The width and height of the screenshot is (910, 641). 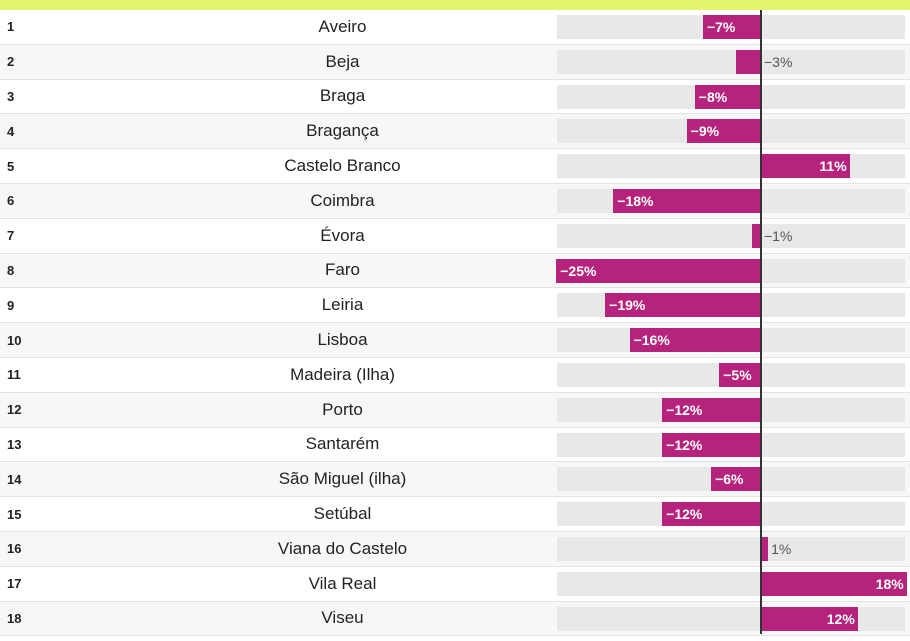 What do you see at coordinates (14, 618) in the screenshot?
I see `rank-number: 18` at bounding box center [14, 618].